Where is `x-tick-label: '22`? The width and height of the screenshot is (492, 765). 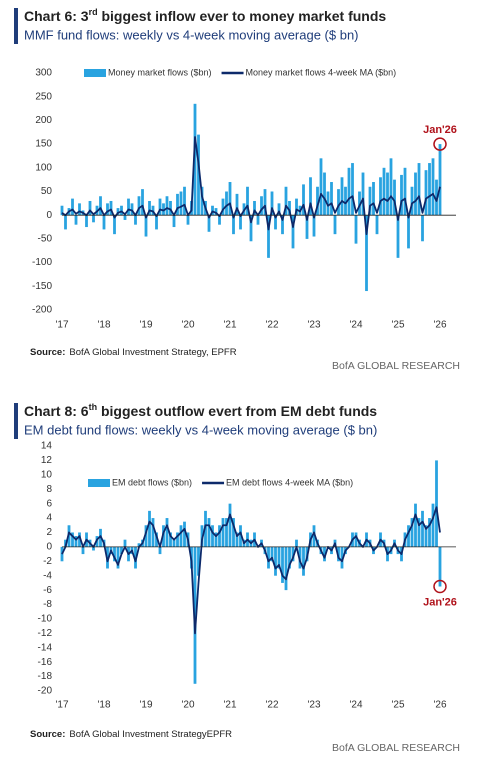 x-tick-label: '22 is located at coordinates (271, 325).